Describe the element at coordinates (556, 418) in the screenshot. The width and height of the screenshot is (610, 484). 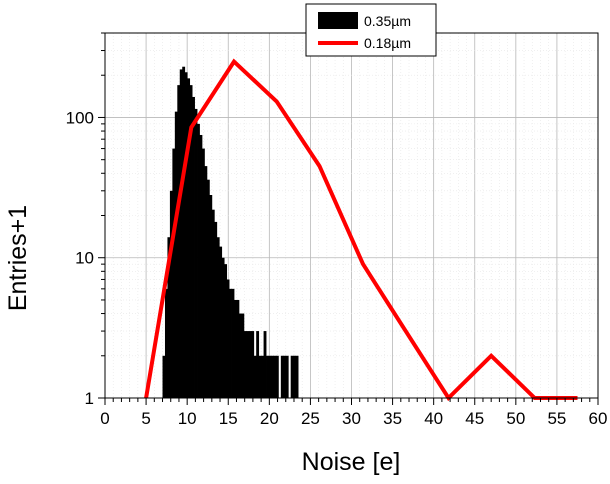
I see `x-tick-label: 55` at that location.